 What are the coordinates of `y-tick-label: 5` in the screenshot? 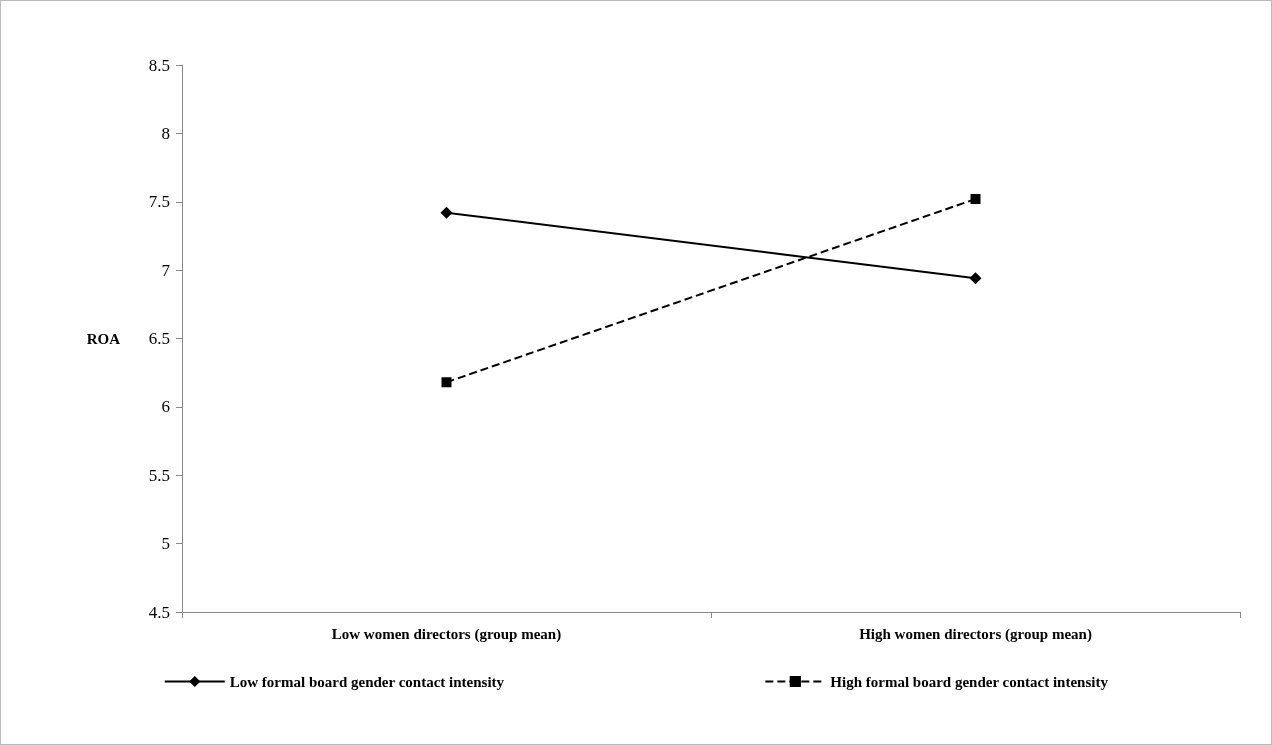 It's located at (165, 544).